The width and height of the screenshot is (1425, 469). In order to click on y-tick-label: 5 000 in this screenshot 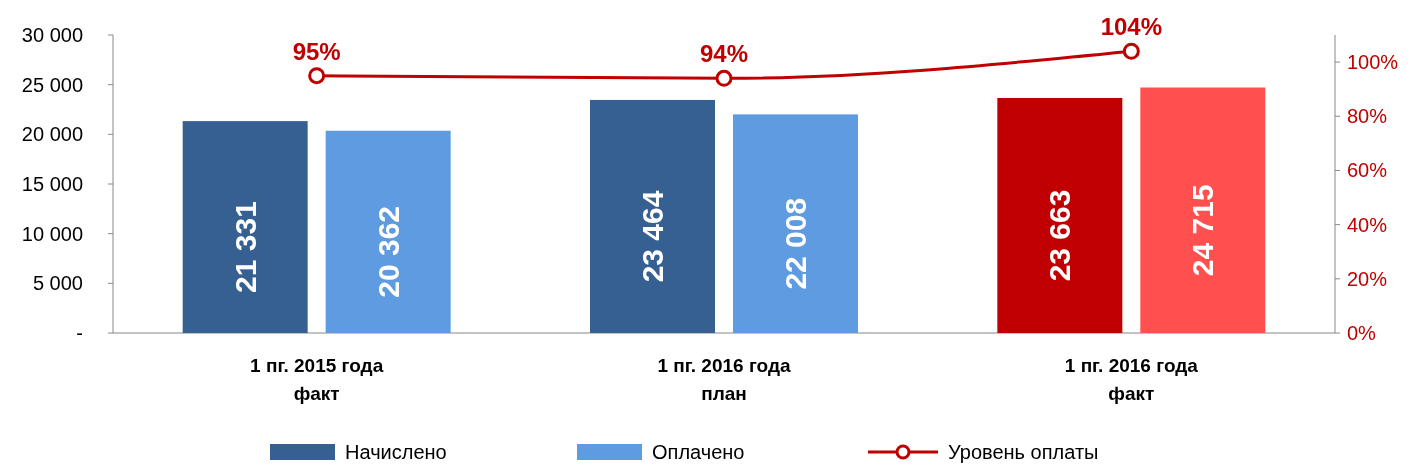, I will do `click(57, 283)`.